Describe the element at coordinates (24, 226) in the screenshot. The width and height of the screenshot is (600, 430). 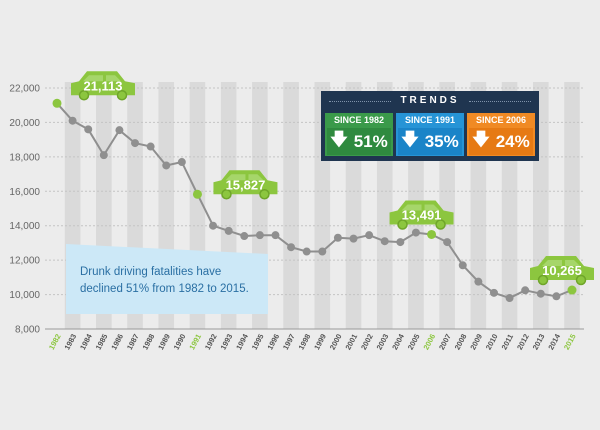
I see `y-tick-label: 14,000` at that location.